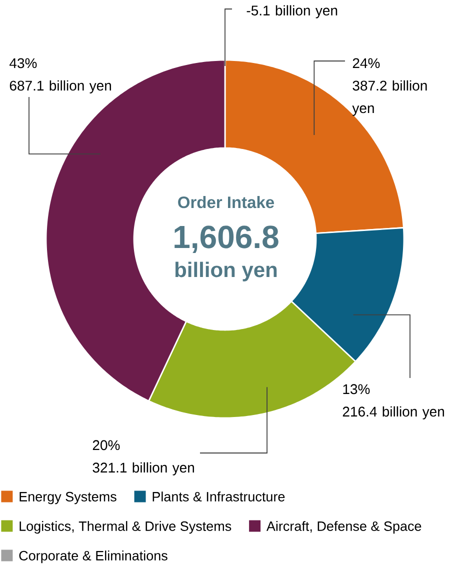 The width and height of the screenshot is (450, 566). Describe the element at coordinates (226, 202) in the screenshot. I see `text: Order Intake` at that location.